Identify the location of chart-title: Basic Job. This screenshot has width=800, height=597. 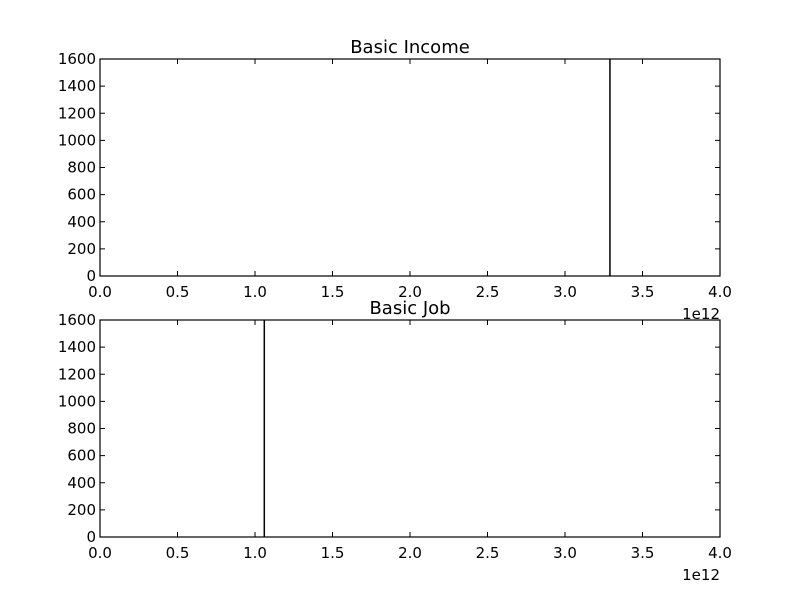
(409, 308).